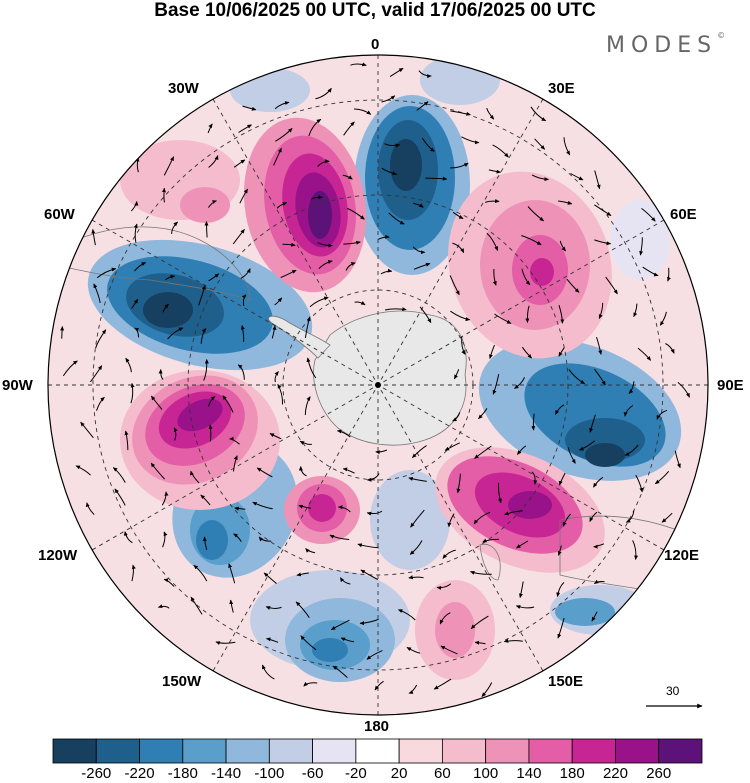 This screenshot has height=783, width=750. Describe the element at coordinates (730, 385) in the screenshot. I see `lon-label-90e: 90E` at that location.